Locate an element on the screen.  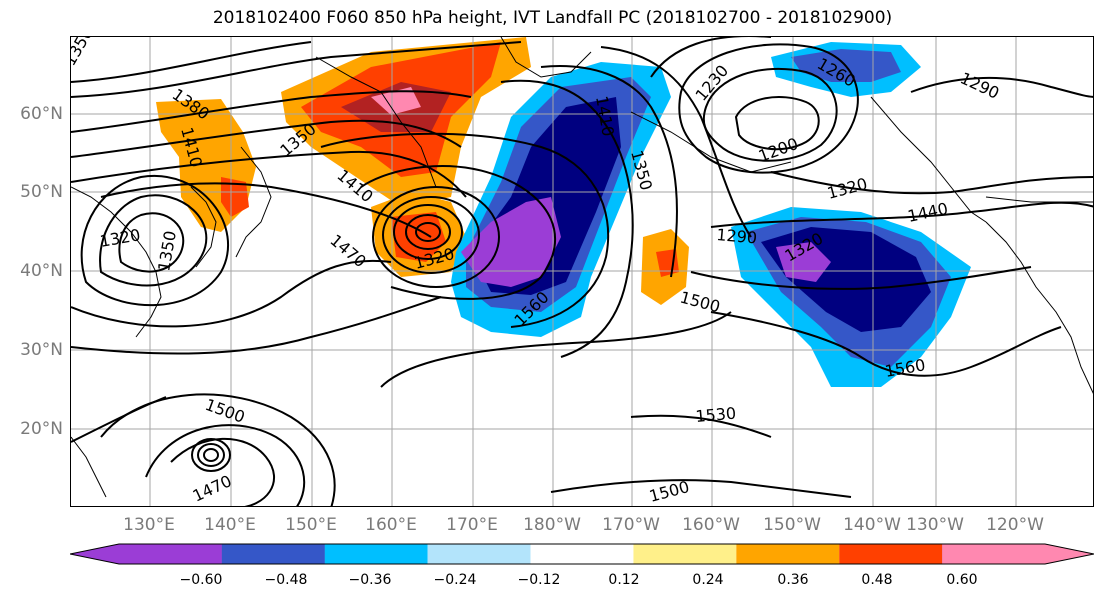
ivt-negative-purple-central is located at coordinates (511, 242).